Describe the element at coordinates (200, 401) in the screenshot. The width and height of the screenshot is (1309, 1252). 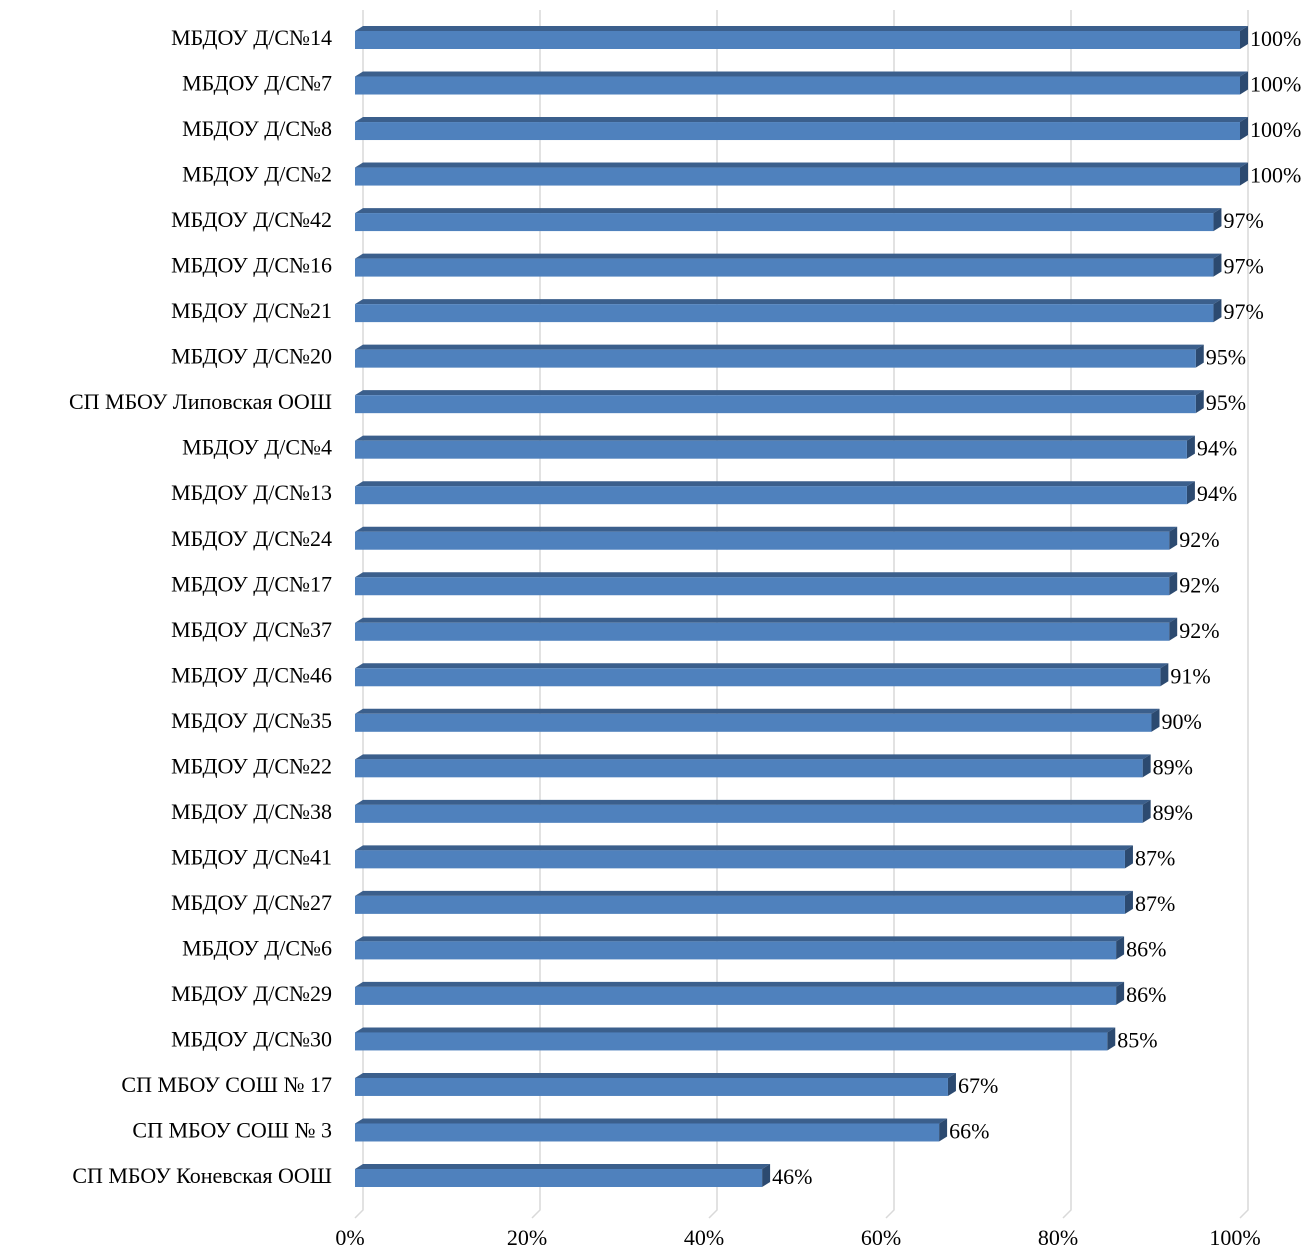
I see `y-tick-label: СП МБОУ Липовская ООШ` at that location.